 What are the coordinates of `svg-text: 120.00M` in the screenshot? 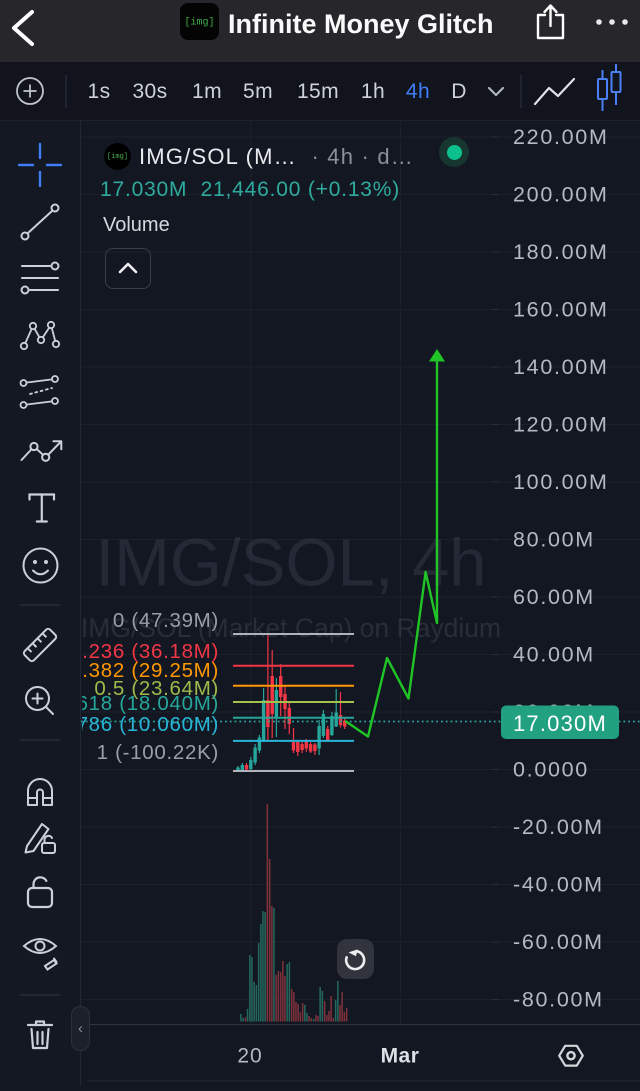 It's located at (561, 425).